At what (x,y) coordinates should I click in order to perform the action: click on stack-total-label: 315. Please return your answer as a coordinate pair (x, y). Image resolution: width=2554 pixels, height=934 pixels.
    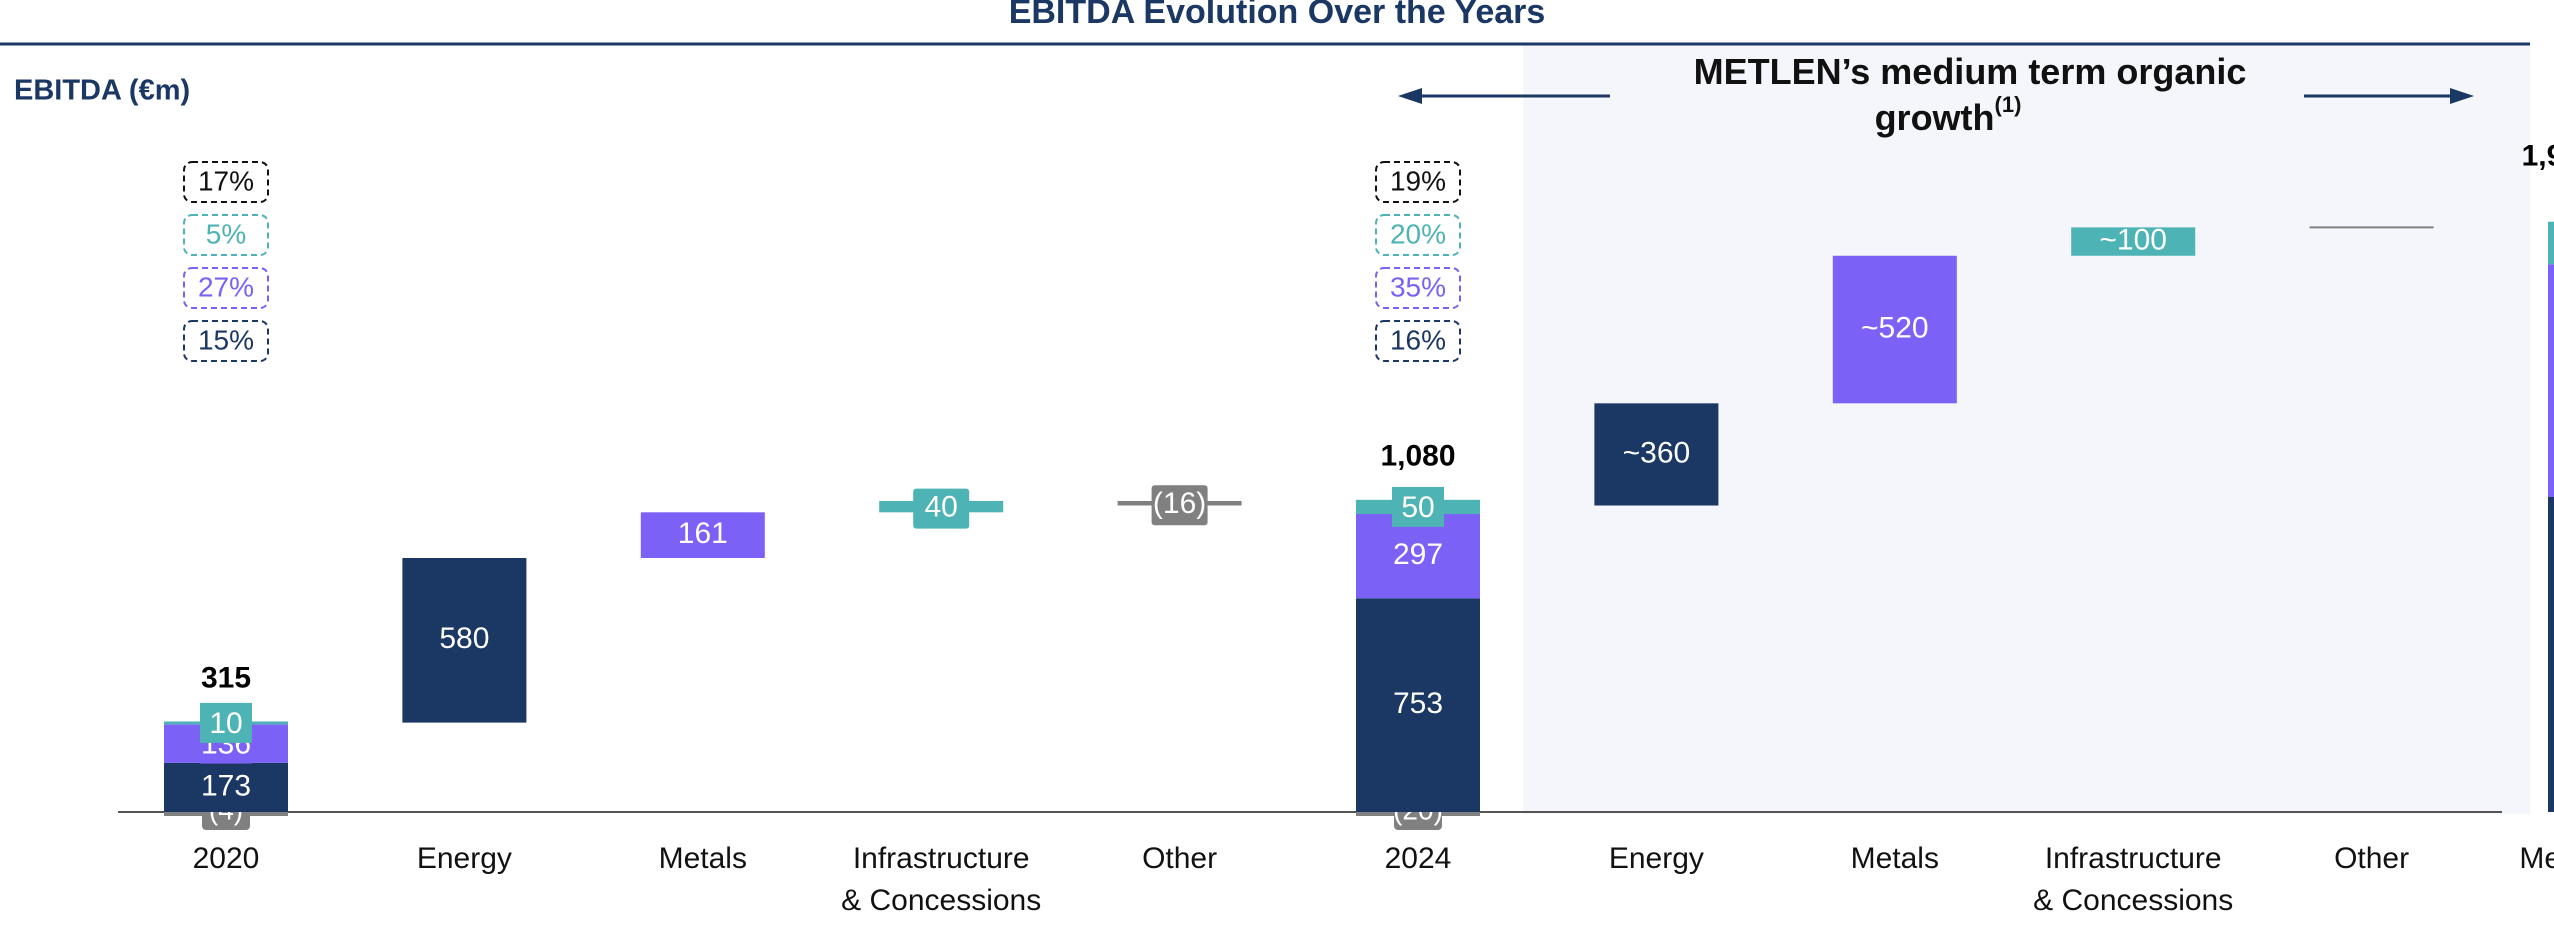
    Looking at the image, I should click on (226, 677).